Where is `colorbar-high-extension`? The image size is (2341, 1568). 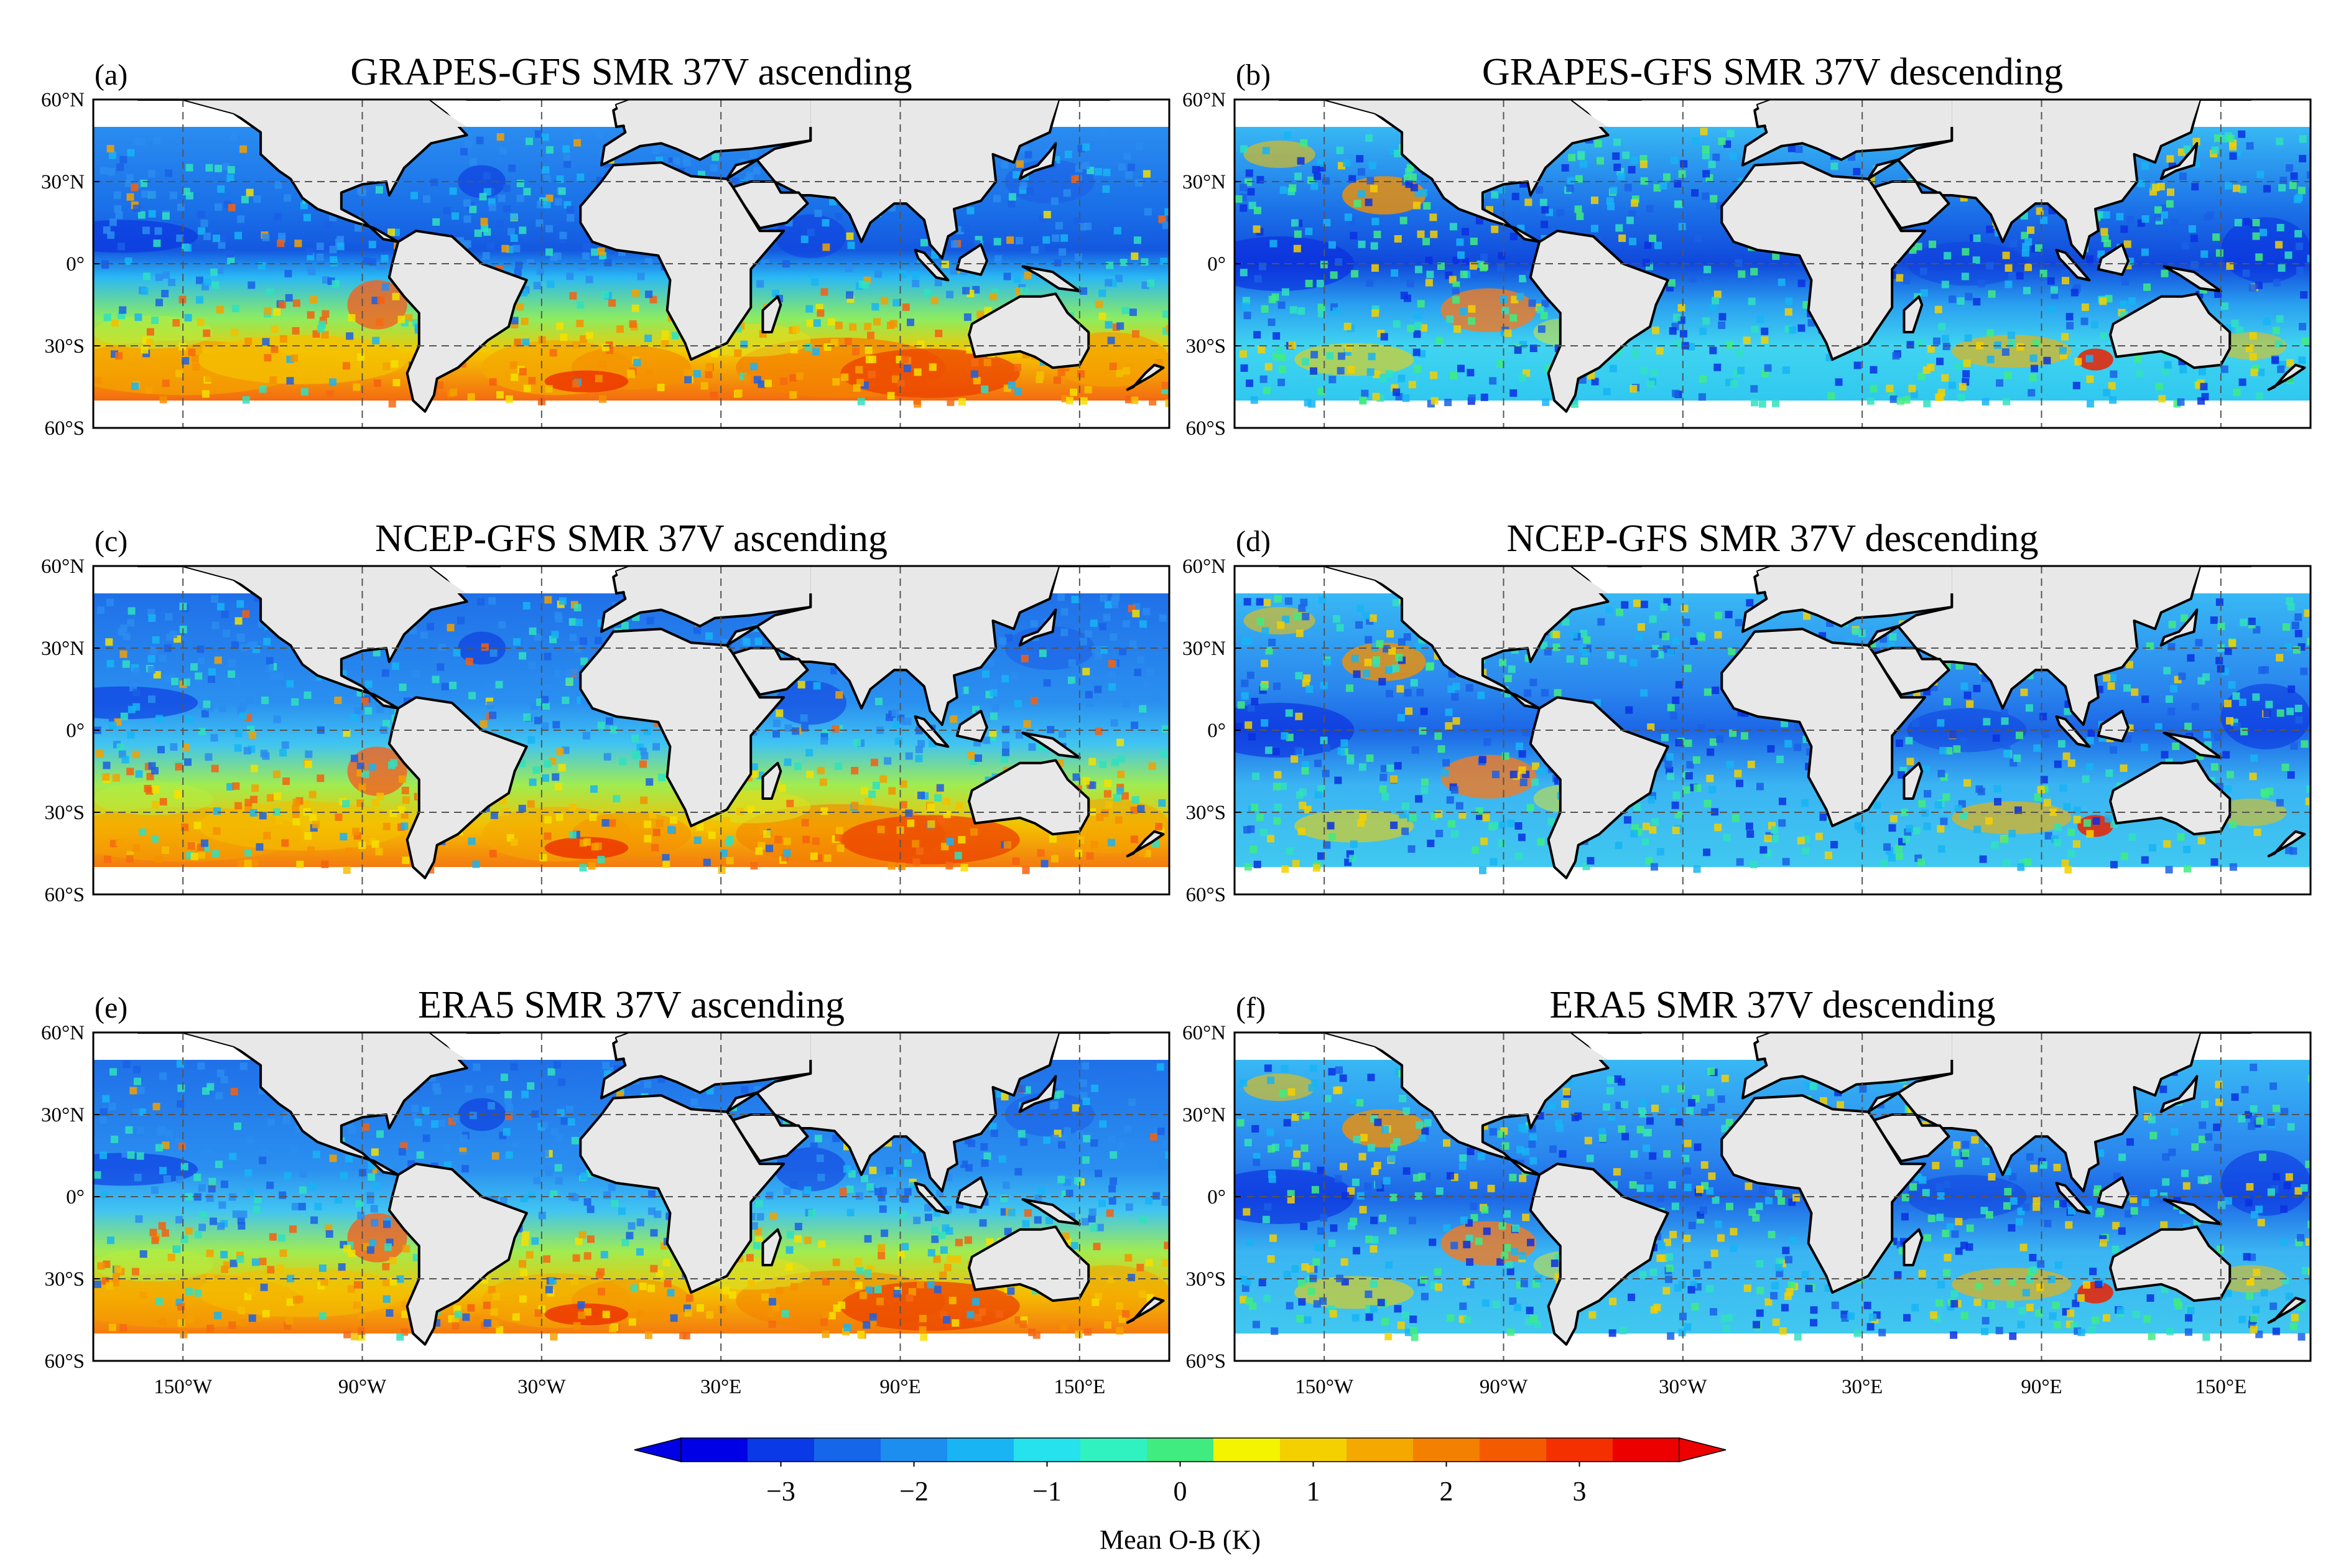 colorbar-high-extension is located at coordinates (1703, 1449).